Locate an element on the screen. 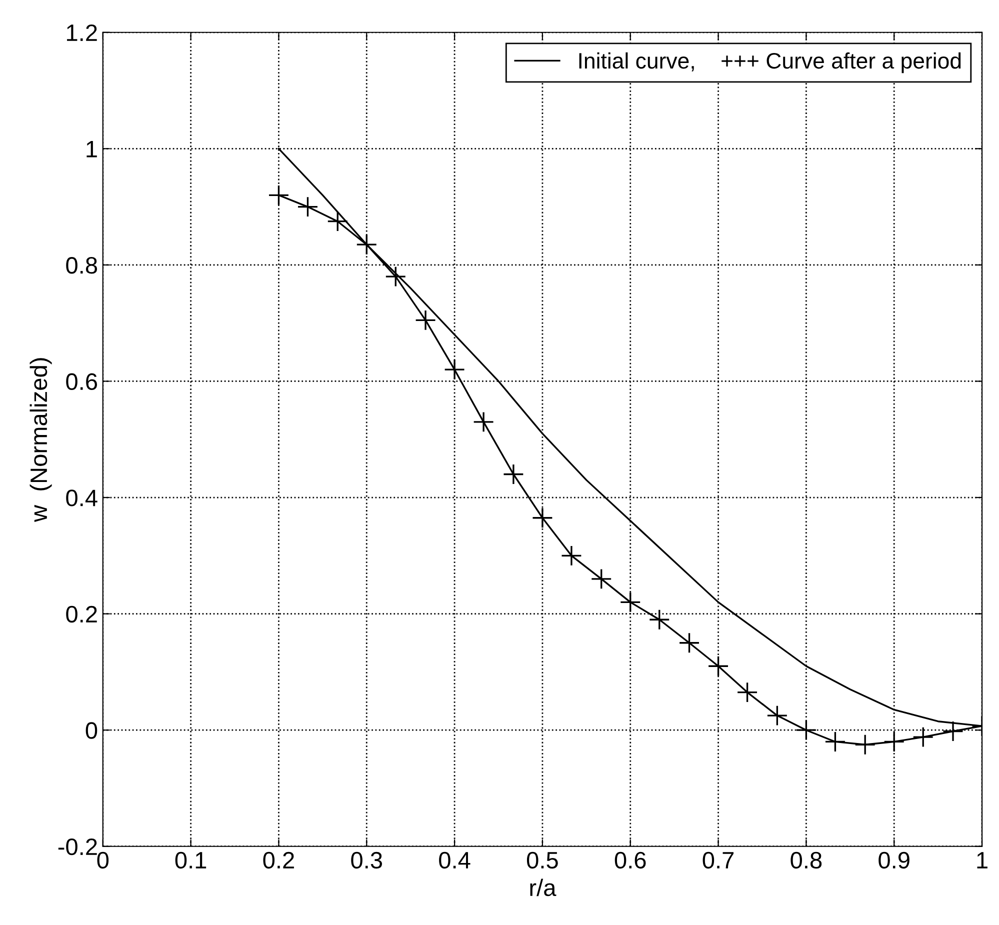 This screenshot has width=999, height=925. x-tick-label: 0.4 is located at coordinates (454, 860).